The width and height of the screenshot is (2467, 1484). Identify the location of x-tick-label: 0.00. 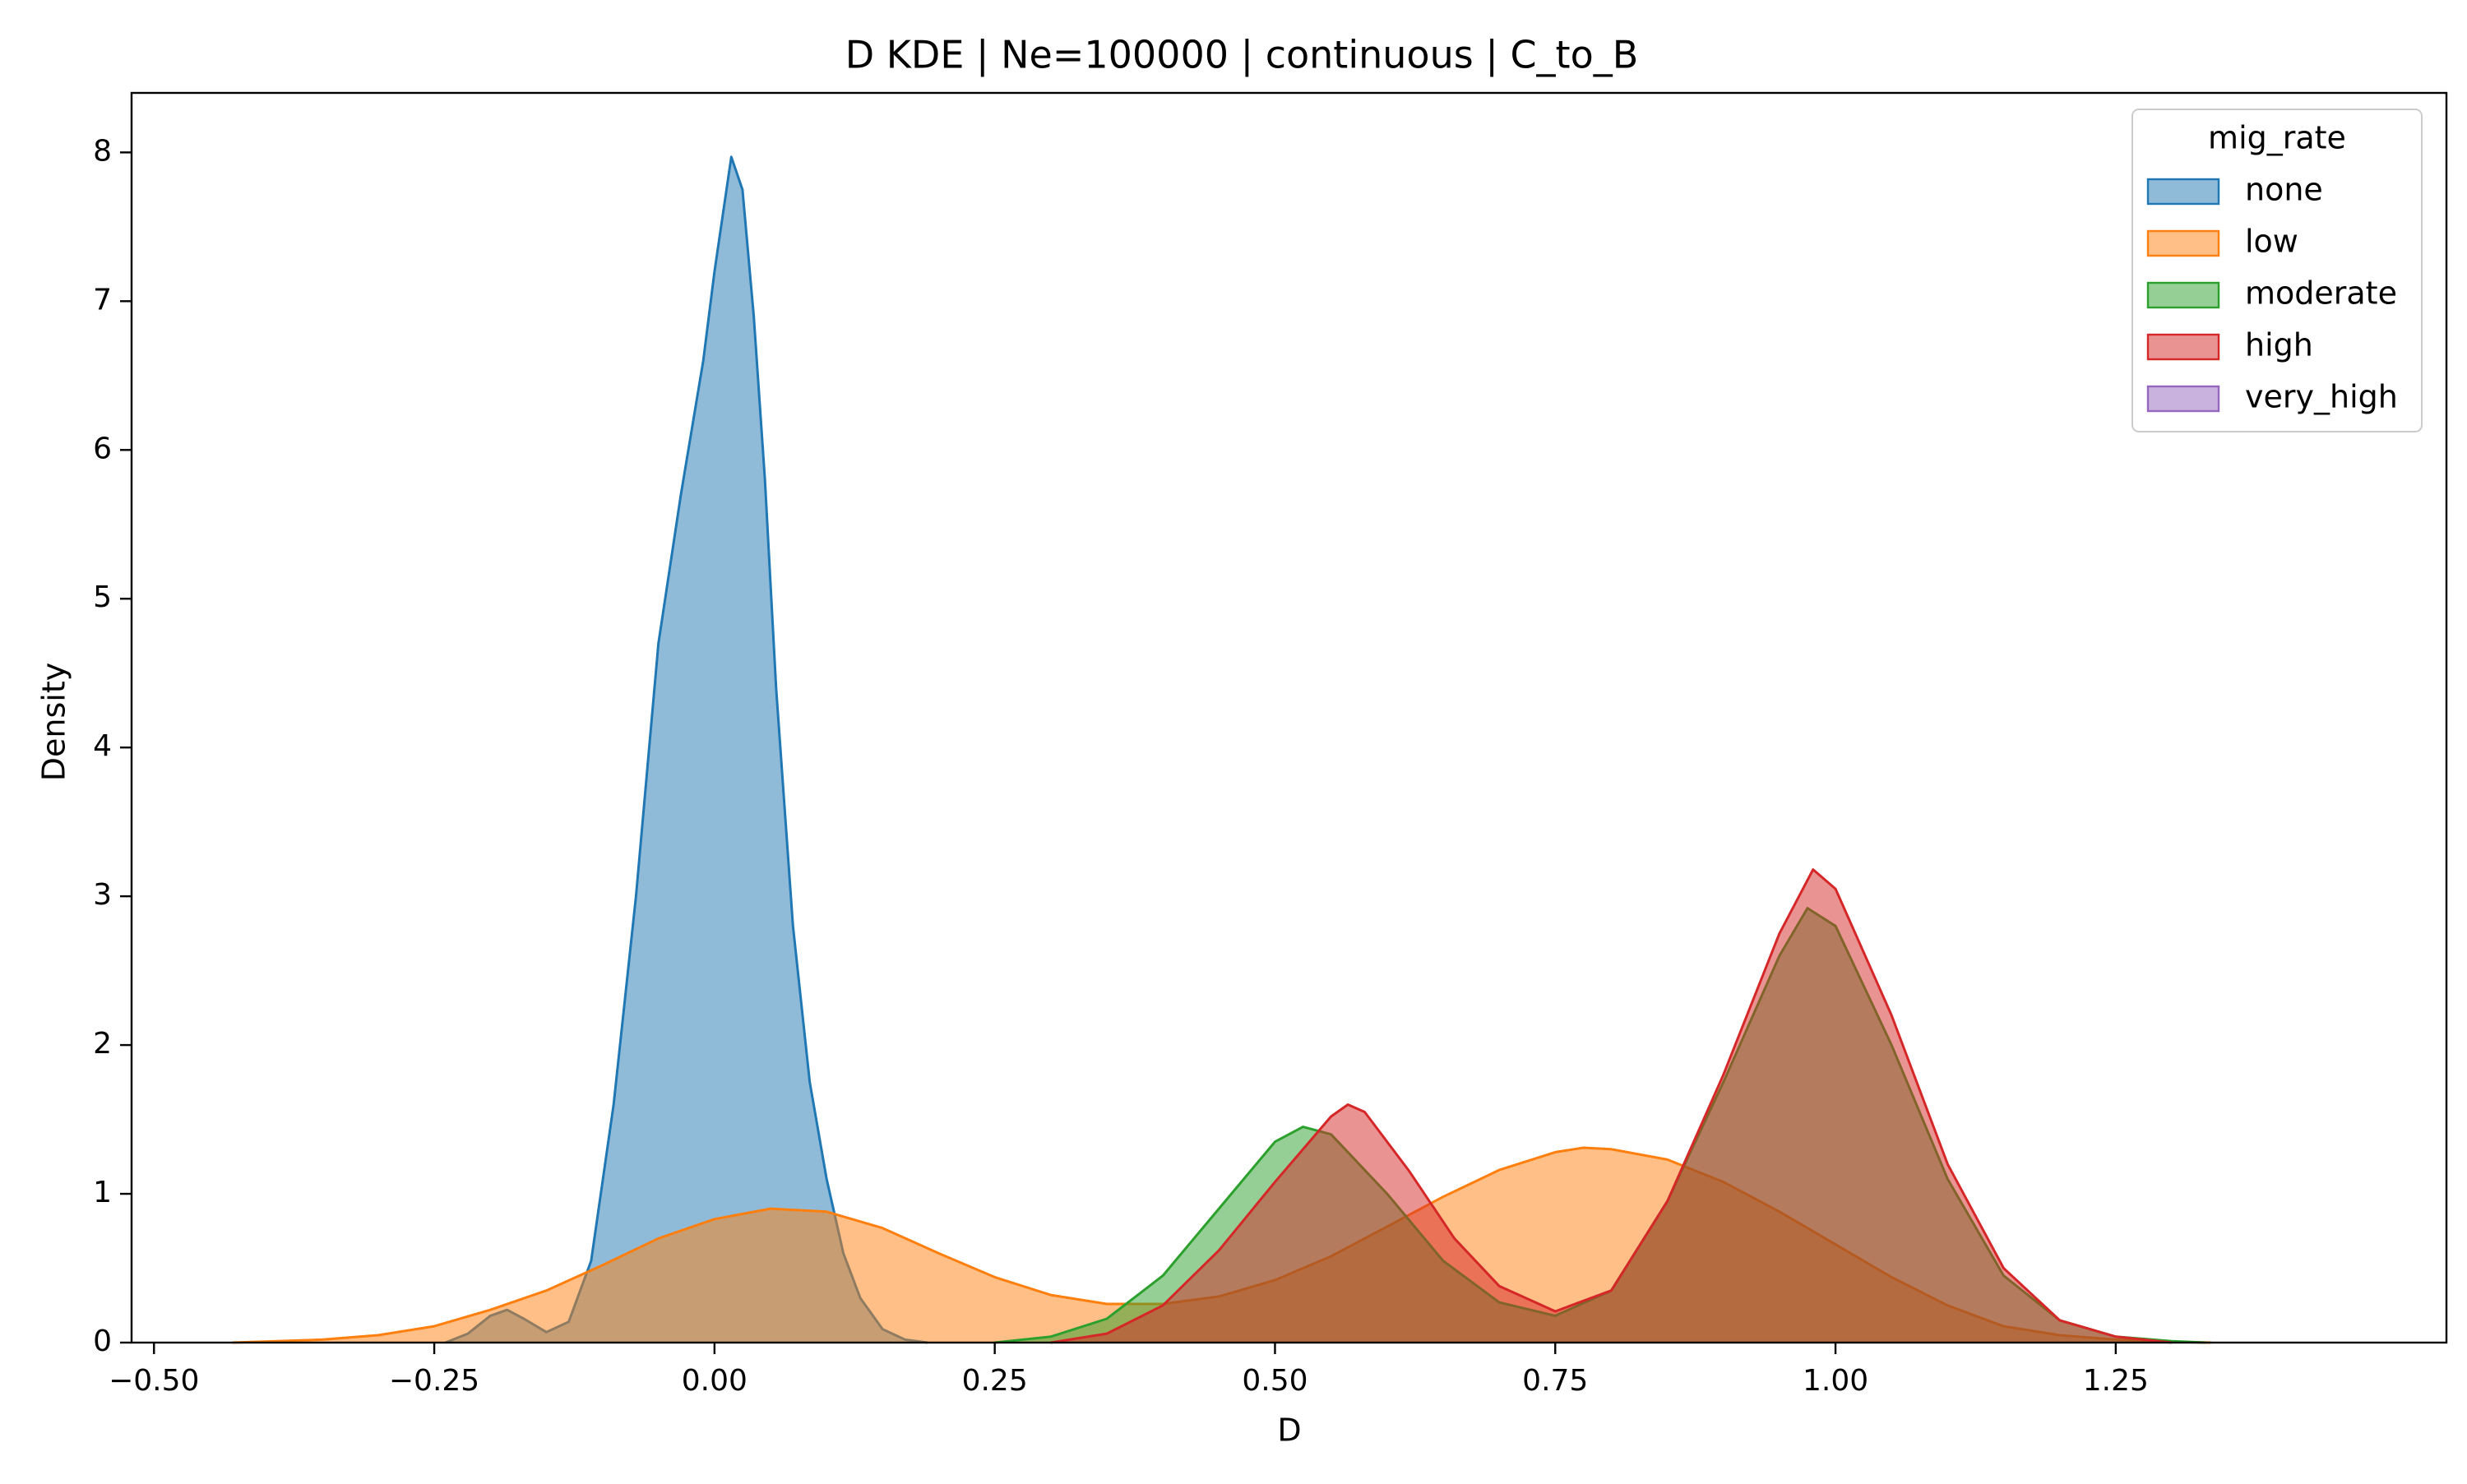
(715, 1381).